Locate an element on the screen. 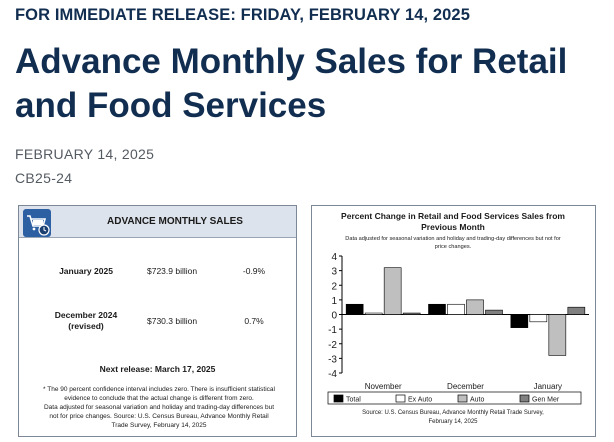 The height and width of the screenshot is (442, 614). row-value: $730.3 billion is located at coordinates (172, 321).